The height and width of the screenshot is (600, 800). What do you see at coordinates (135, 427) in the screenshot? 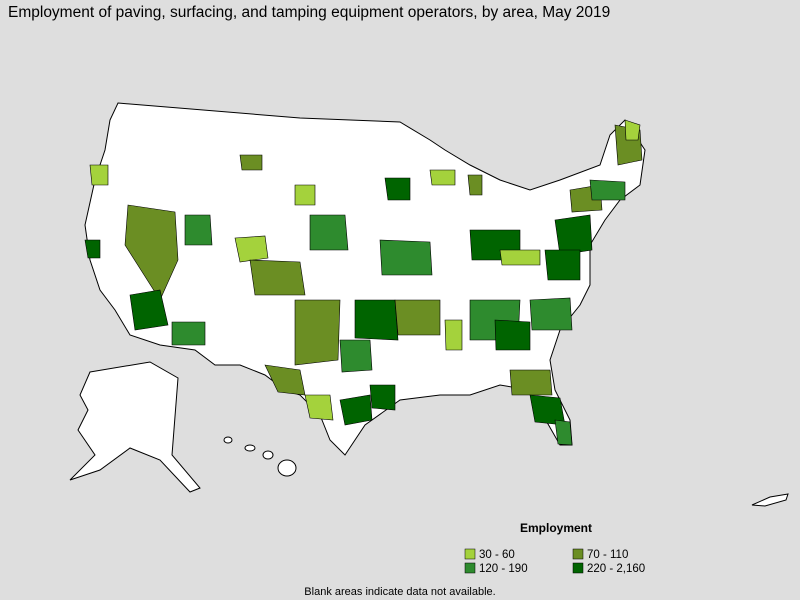
I see `alaska` at bounding box center [135, 427].